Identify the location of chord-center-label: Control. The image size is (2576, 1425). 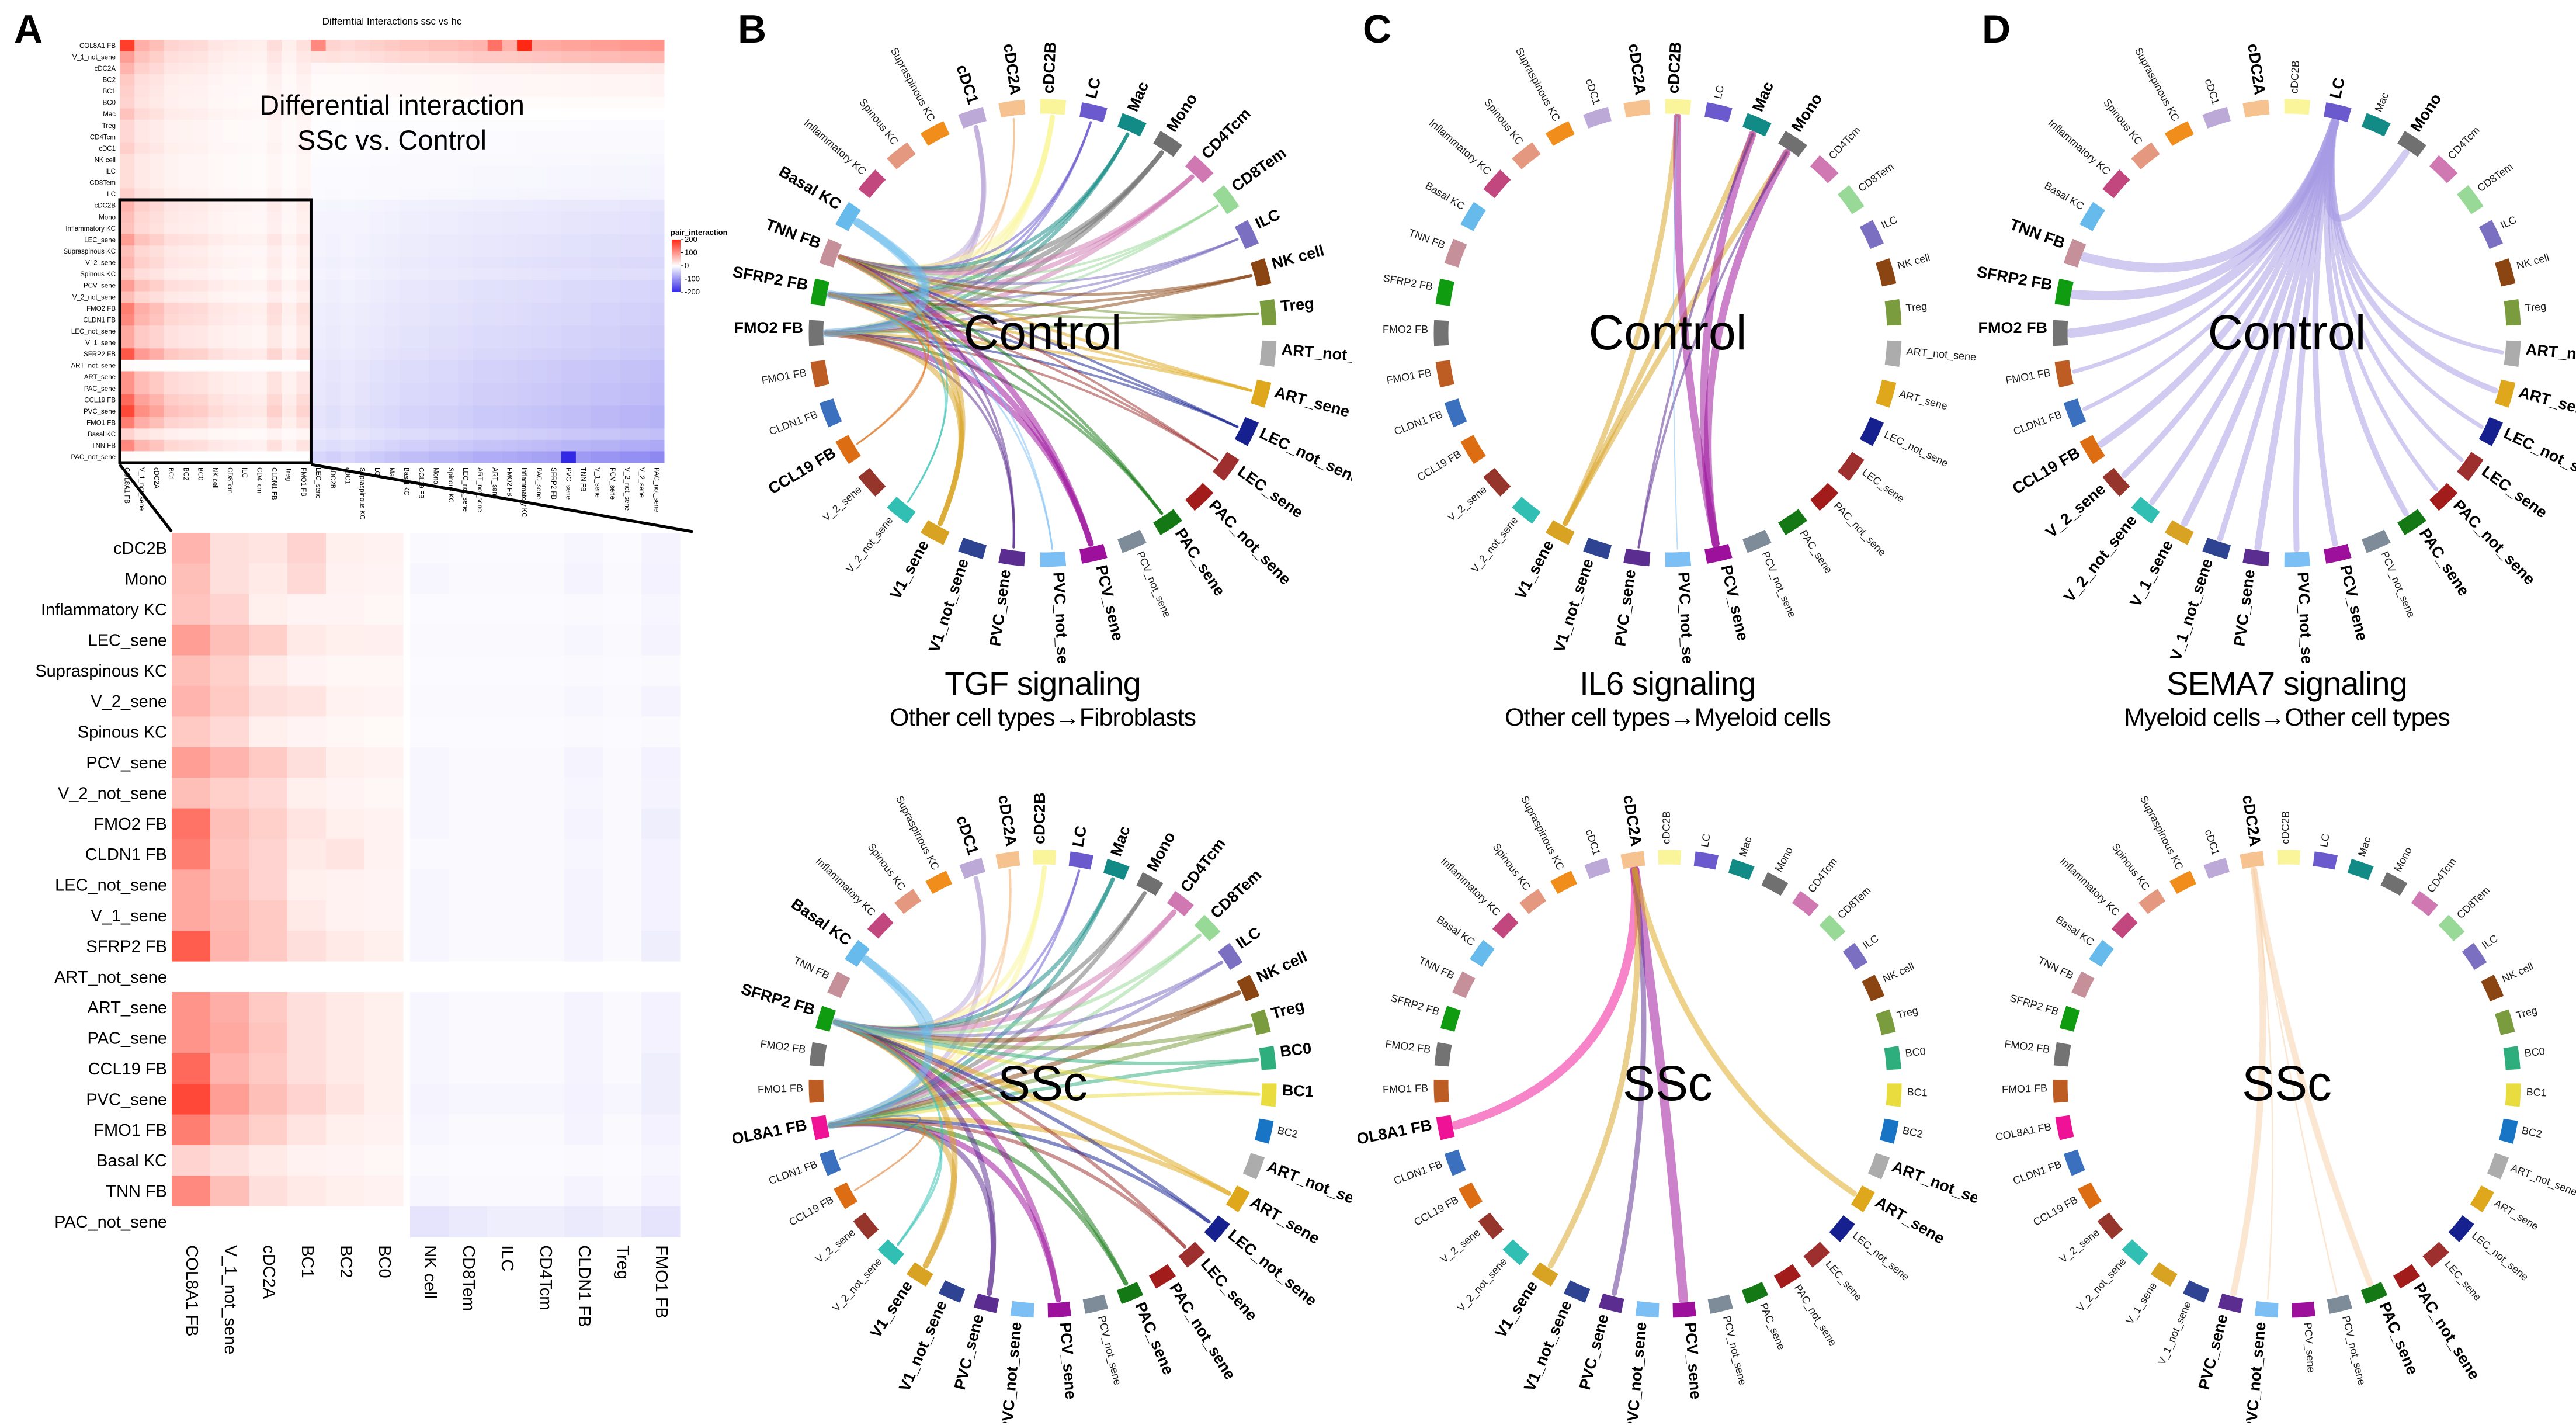
(2287, 332).